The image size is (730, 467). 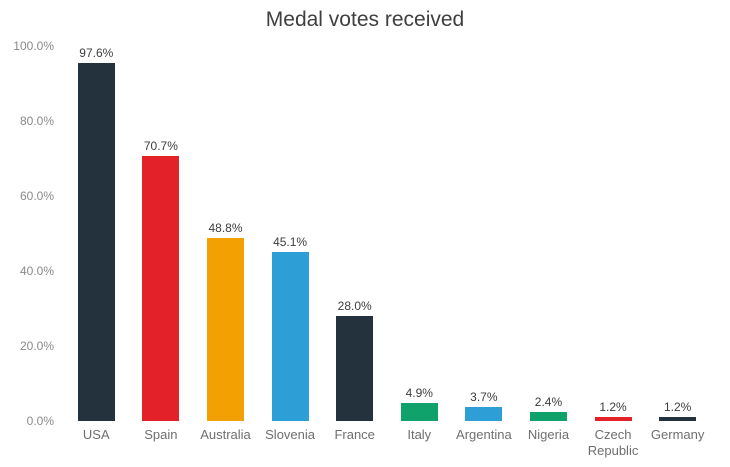 I want to click on x-axis-label: Italy, so click(x=419, y=434).